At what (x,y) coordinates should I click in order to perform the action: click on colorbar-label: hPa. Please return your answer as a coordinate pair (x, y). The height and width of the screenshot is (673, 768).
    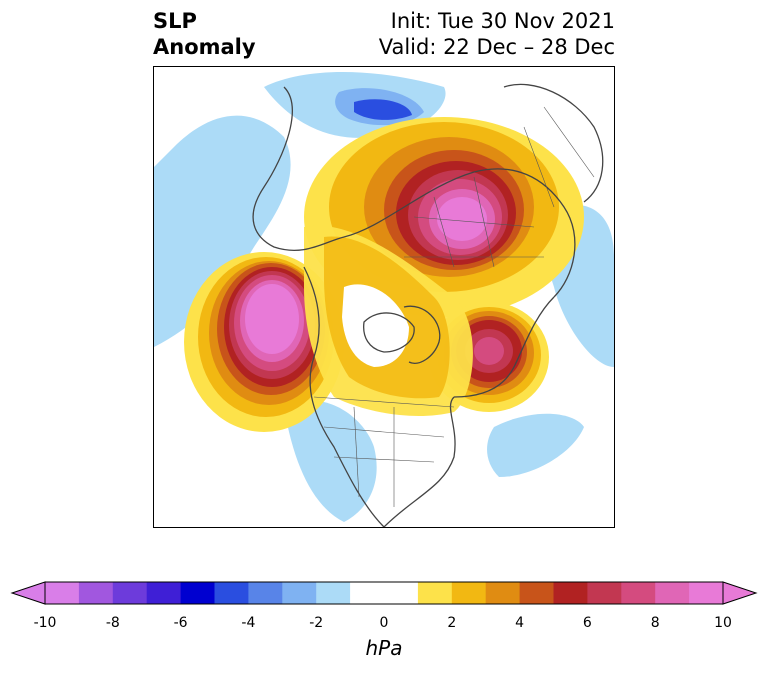
    Looking at the image, I should click on (384, 648).